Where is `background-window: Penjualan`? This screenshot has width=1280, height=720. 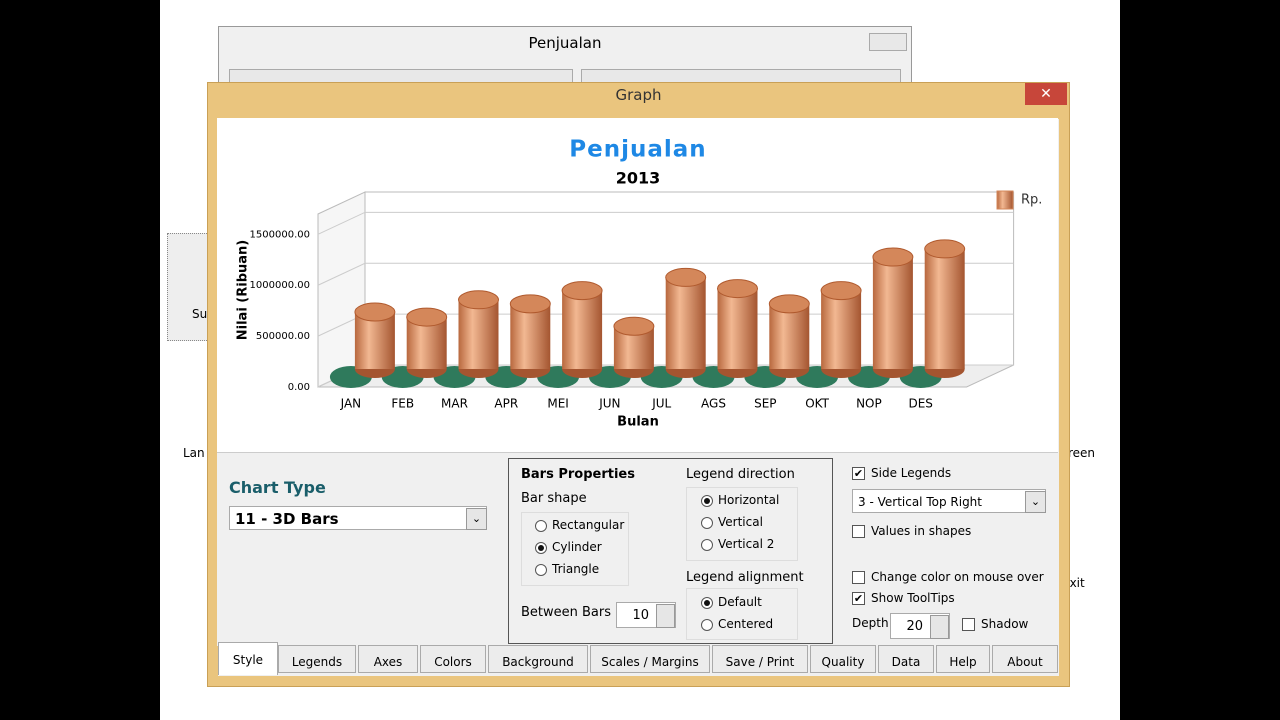 background-window: Penjualan is located at coordinates (565, 58).